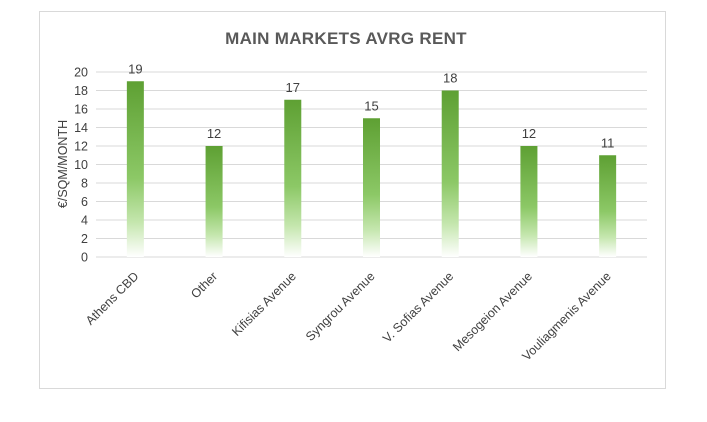 This screenshot has width=707, height=422. Describe the element at coordinates (340, 306) in the screenshot. I see `x-tick-label: Syngrou Avenue` at that location.